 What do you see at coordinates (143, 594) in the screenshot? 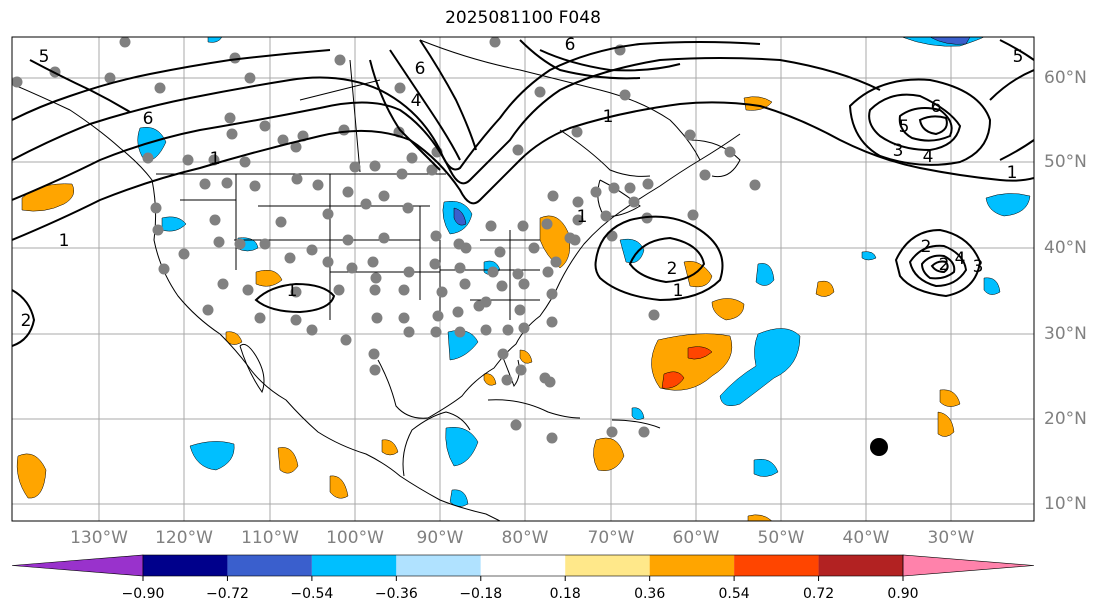
I see `colorbar-tick-label: −0.90` at bounding box center [143, 594].